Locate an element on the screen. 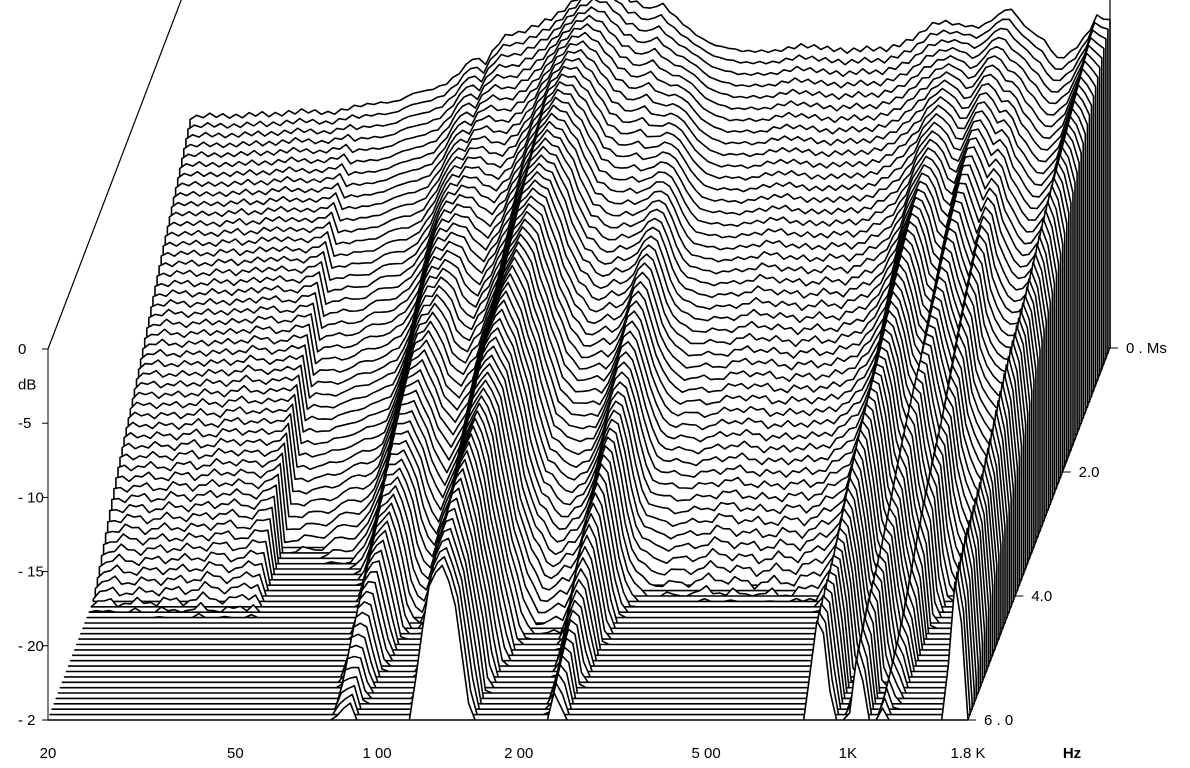  x-tick-label: 1.8 K is located at coordinates (967, 753).